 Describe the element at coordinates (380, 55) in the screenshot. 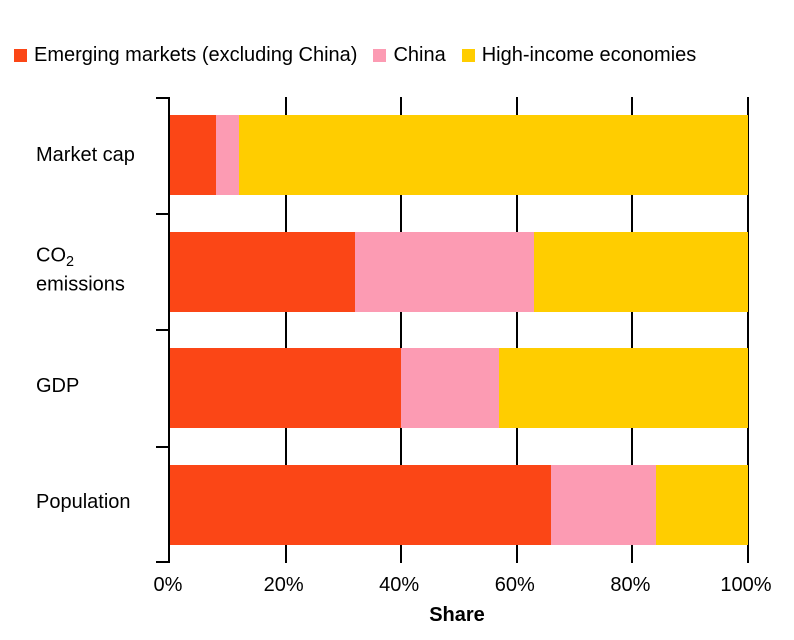

I see `legend-swatch-china` at that location.